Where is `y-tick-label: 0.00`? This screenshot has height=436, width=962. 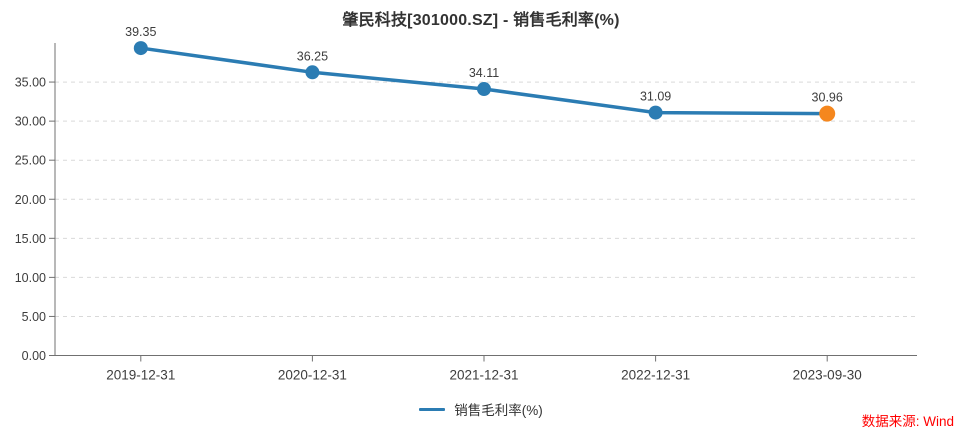 y-tick-label: 0.00 is located at coordinates (34, 356).